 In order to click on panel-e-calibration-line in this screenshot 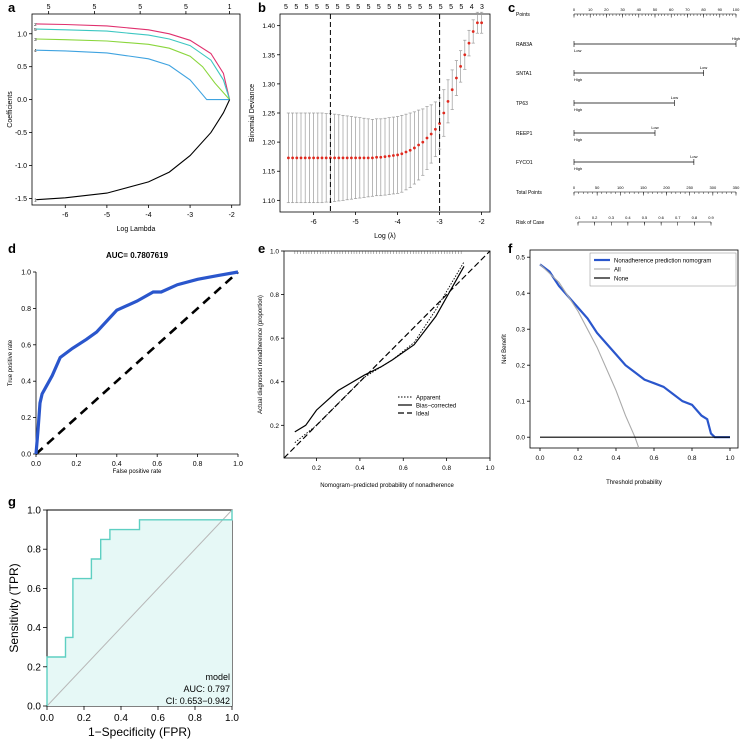, I will do `click(387, 354)`.